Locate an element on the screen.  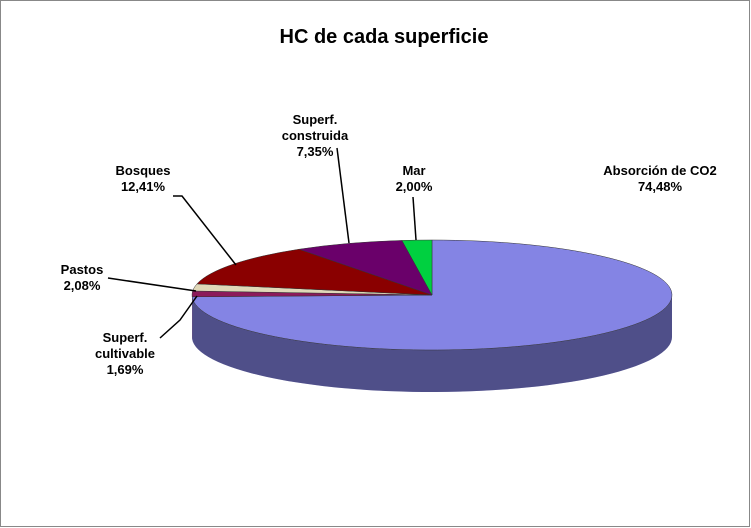
value-label: 2,08% is located at coordinates (82, 285).